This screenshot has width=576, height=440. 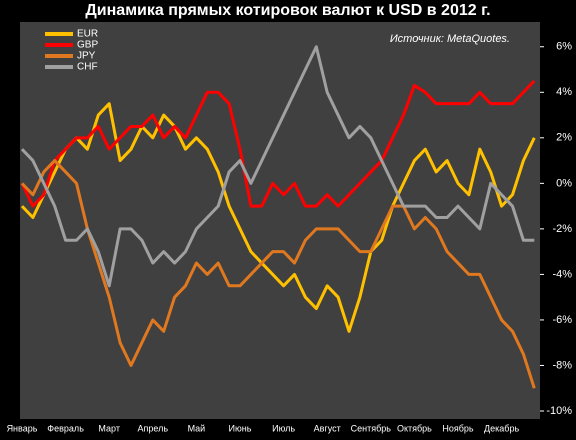 What do you see at coordinates (564, 183) in the screenshot?
I see `y-tick-label: 0%` at bounding box center [564, 183].